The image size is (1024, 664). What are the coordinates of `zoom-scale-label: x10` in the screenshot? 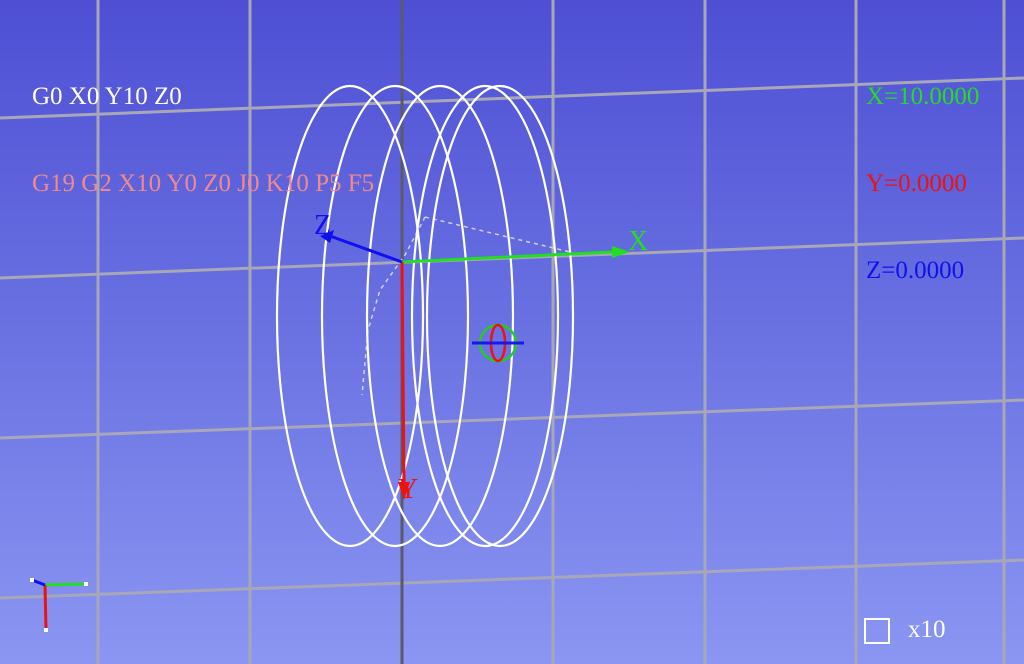 It's located at (927, 629).